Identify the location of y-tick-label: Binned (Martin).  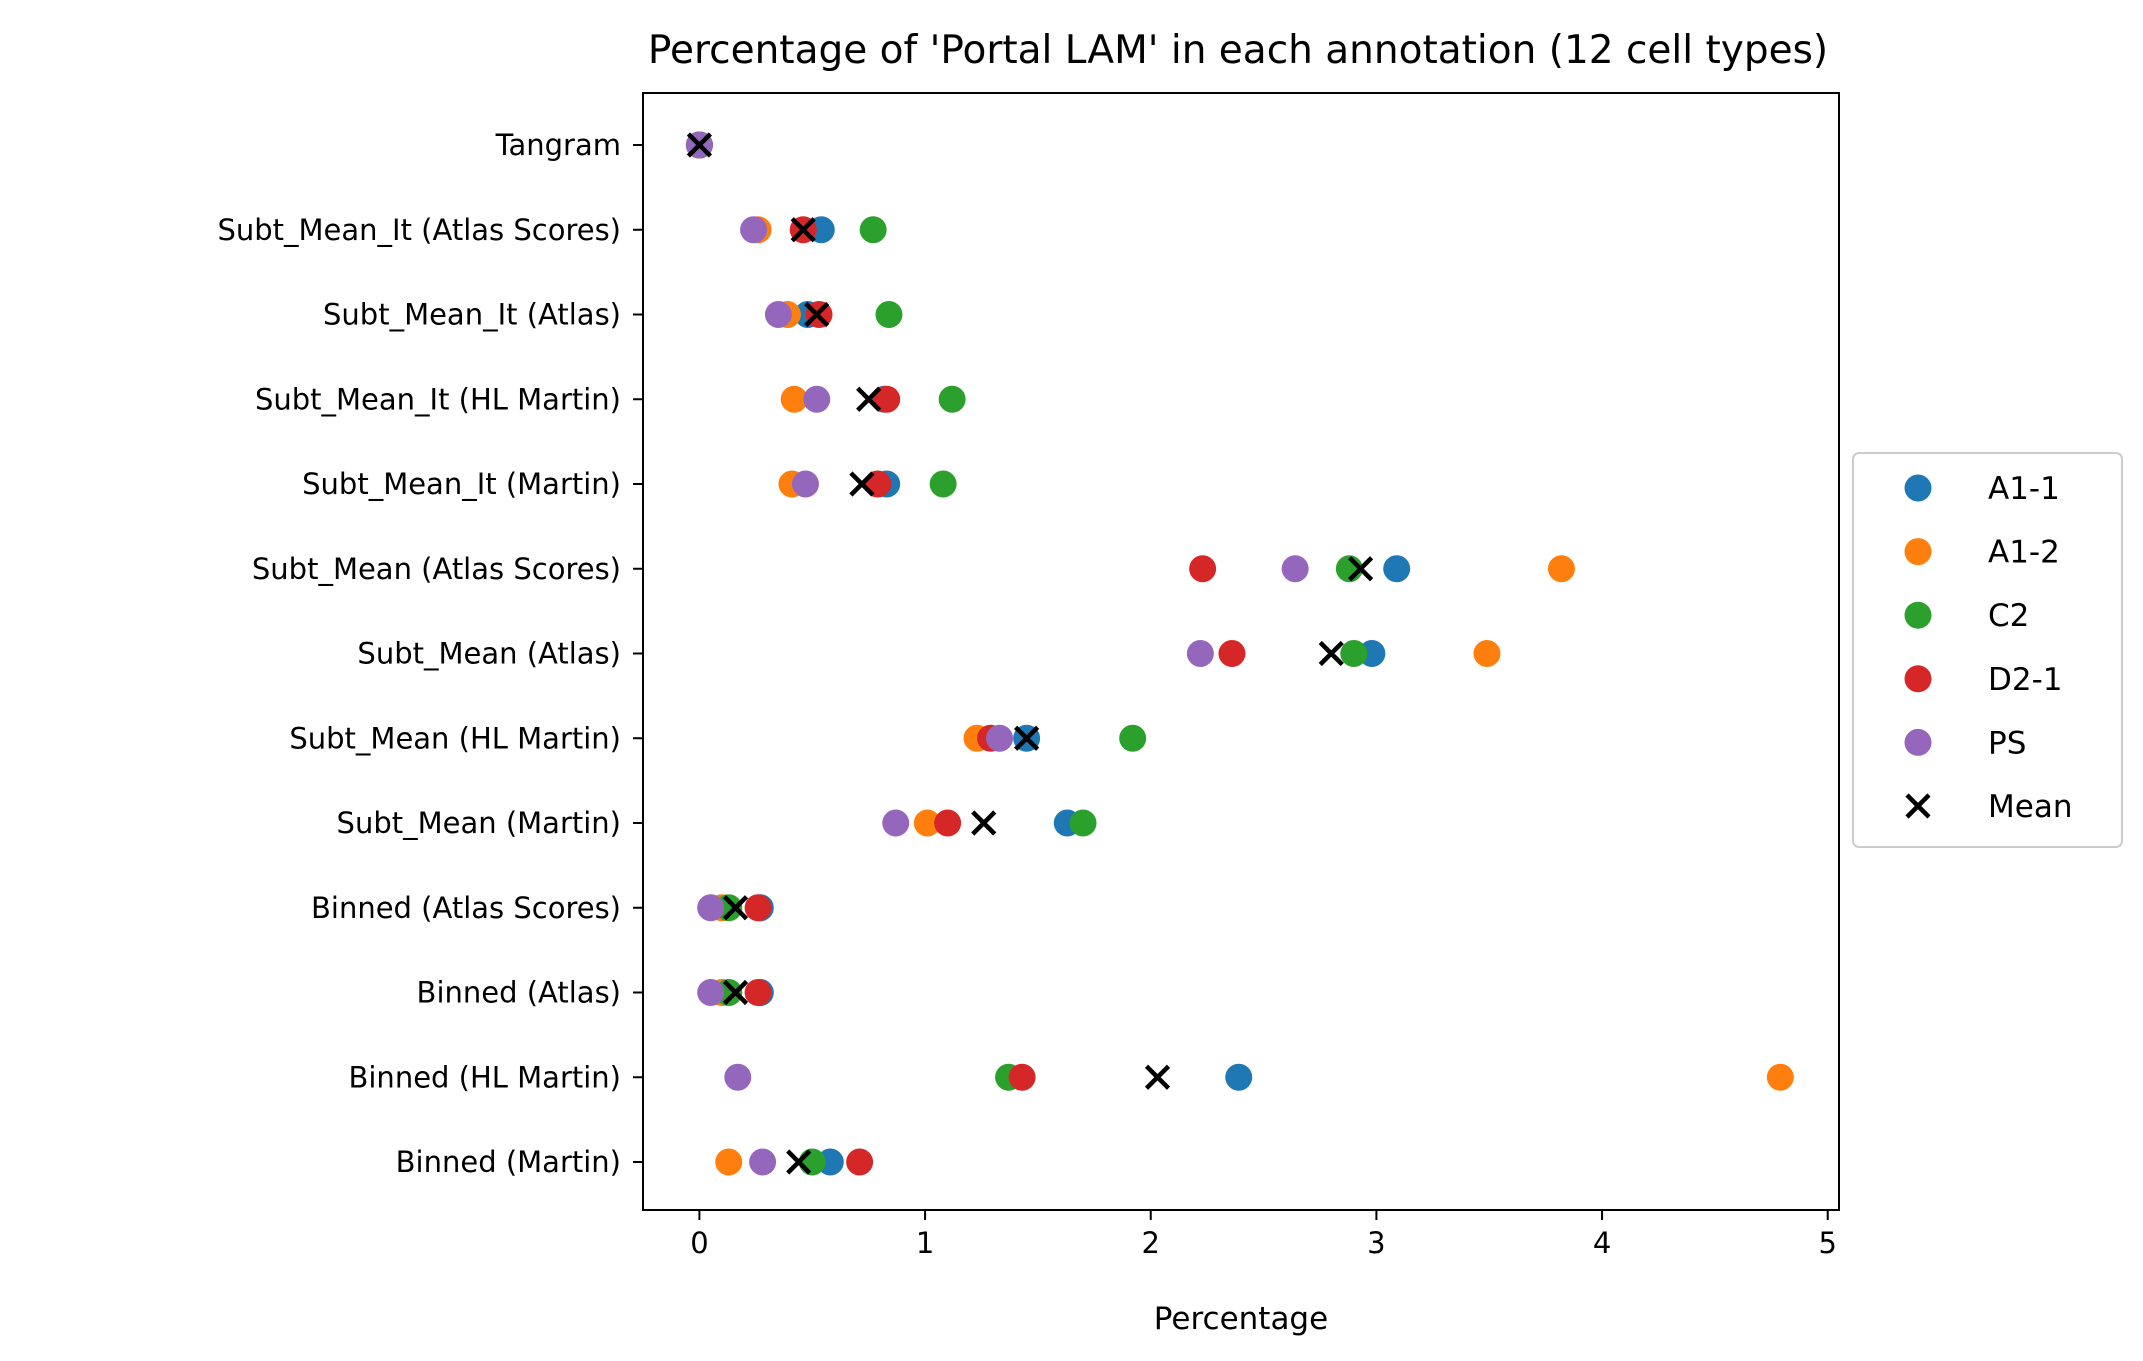
(508, 1162).